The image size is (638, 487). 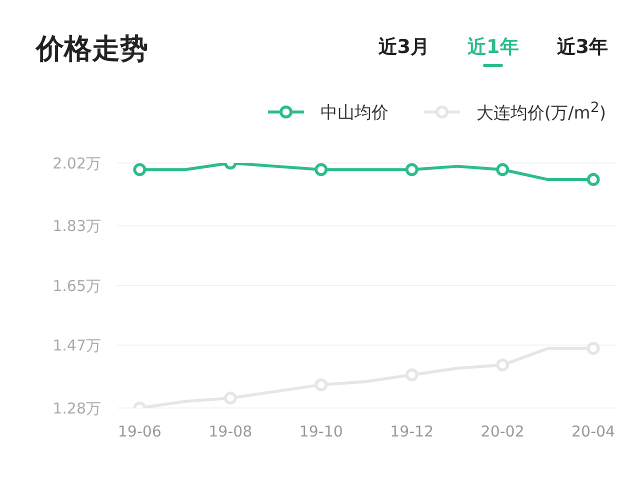 I want to click on x-tick-label: 19-10, so click(x=321, y=431).